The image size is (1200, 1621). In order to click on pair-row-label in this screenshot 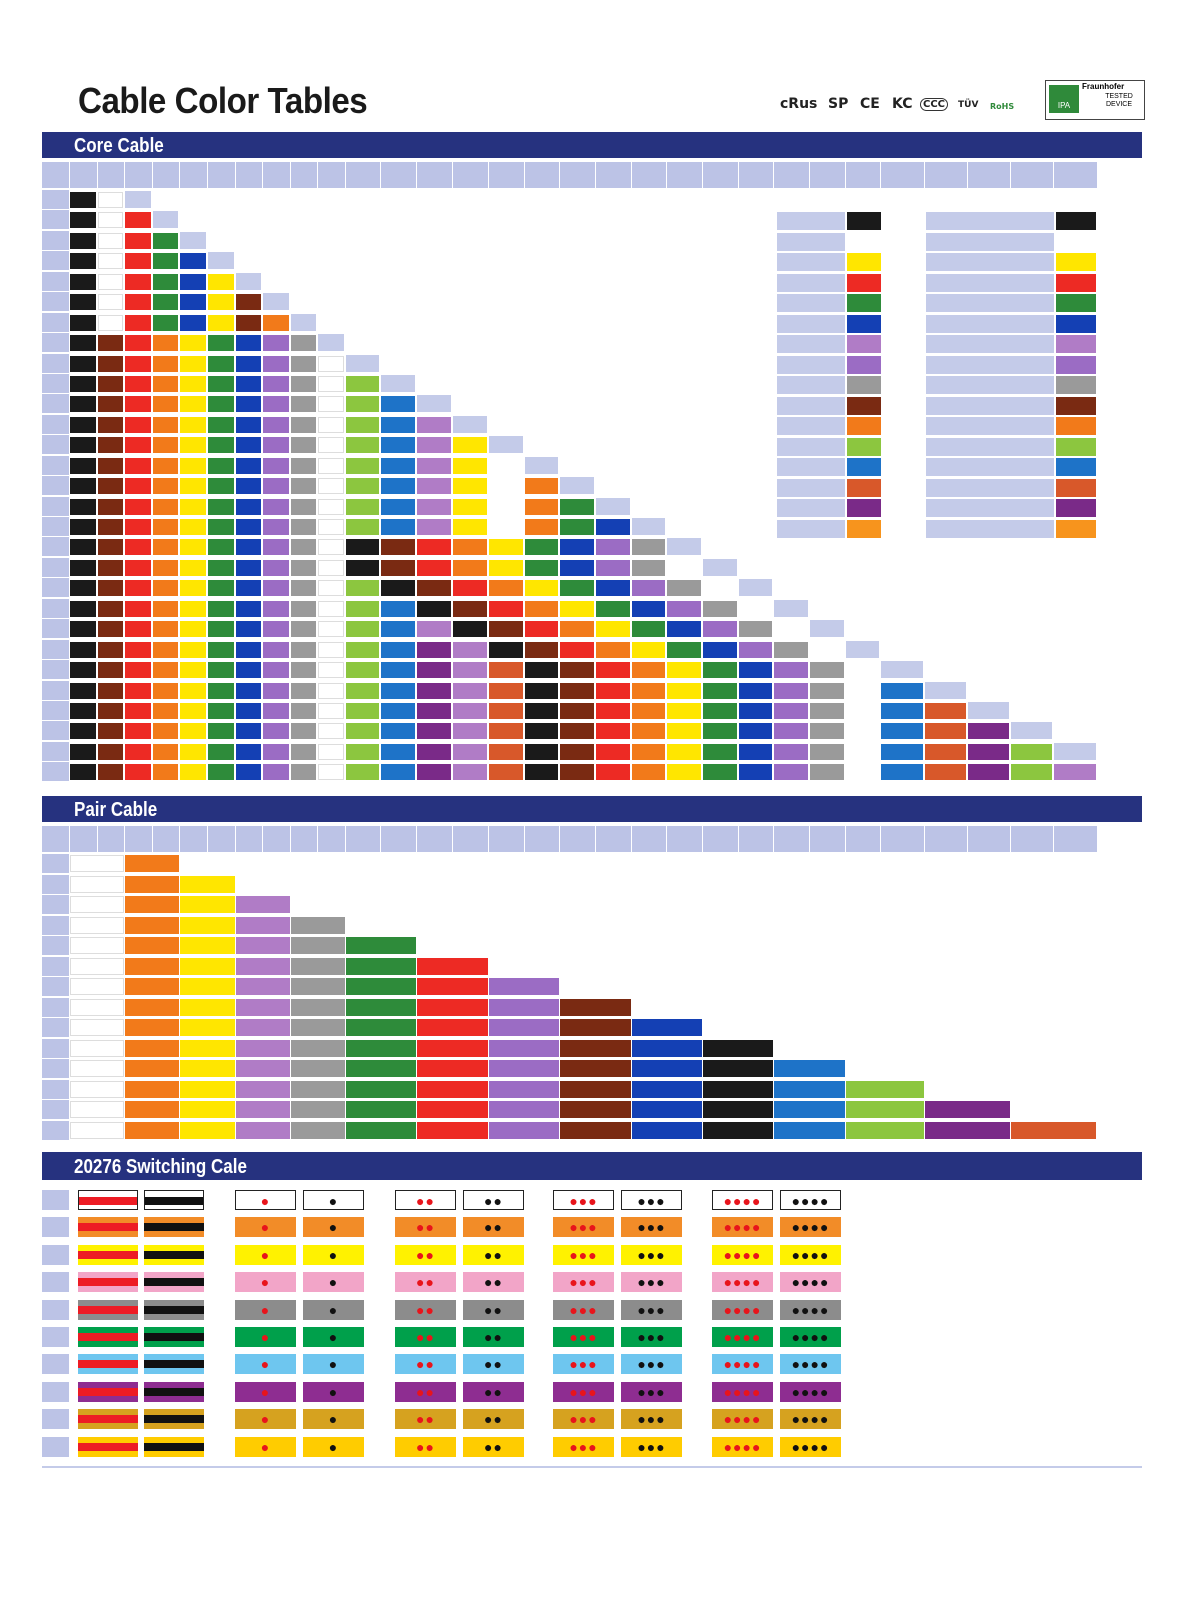, I will do `click(55, 966)`.